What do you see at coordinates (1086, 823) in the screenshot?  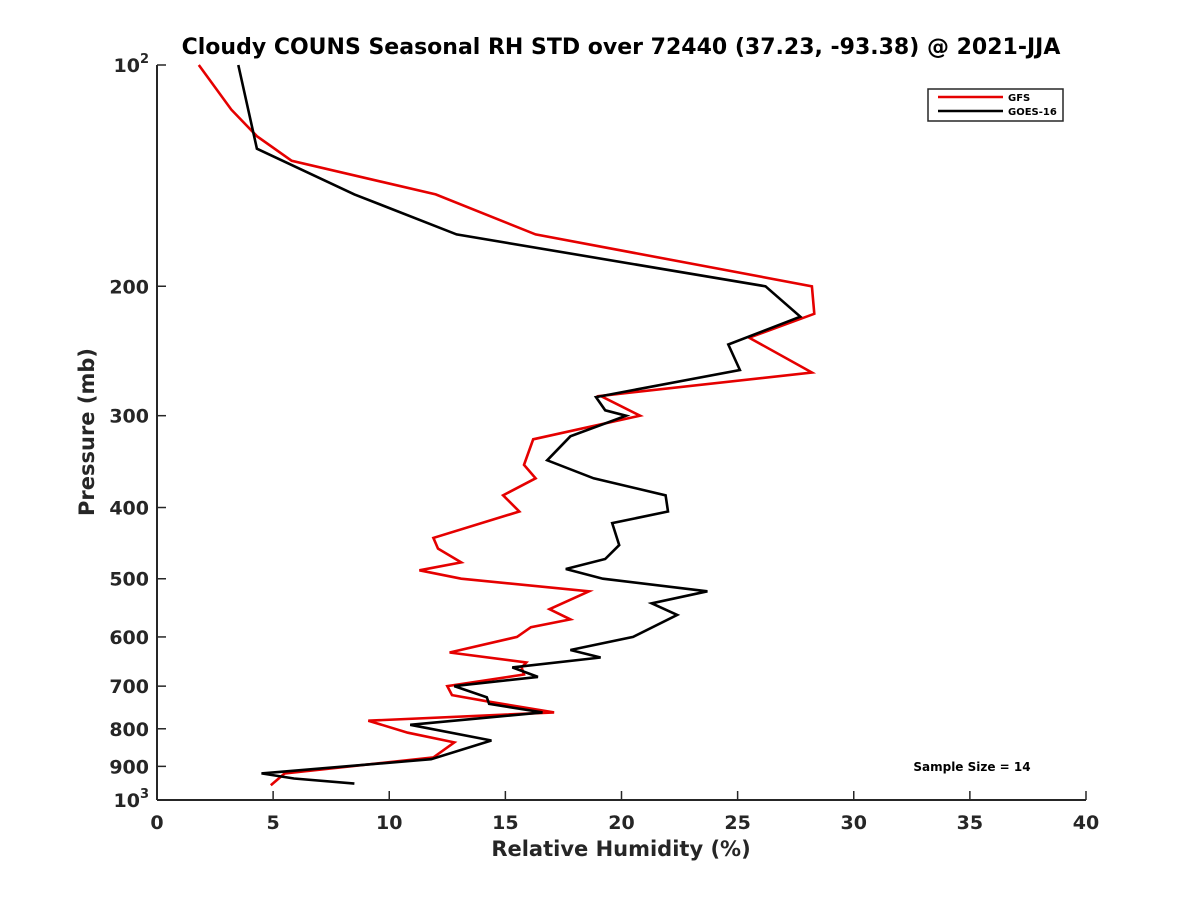 I see `x-tick-label: 40` at bounding box center [1086, 823].